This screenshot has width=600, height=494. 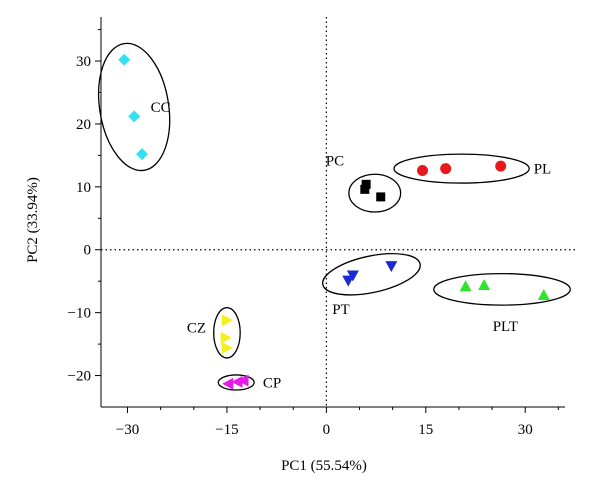 What do you see at coordinates (324, 466) in the screenshot?
I see `x-axis-title: PC1 (55.54%)` at bounding box center [324, 466].